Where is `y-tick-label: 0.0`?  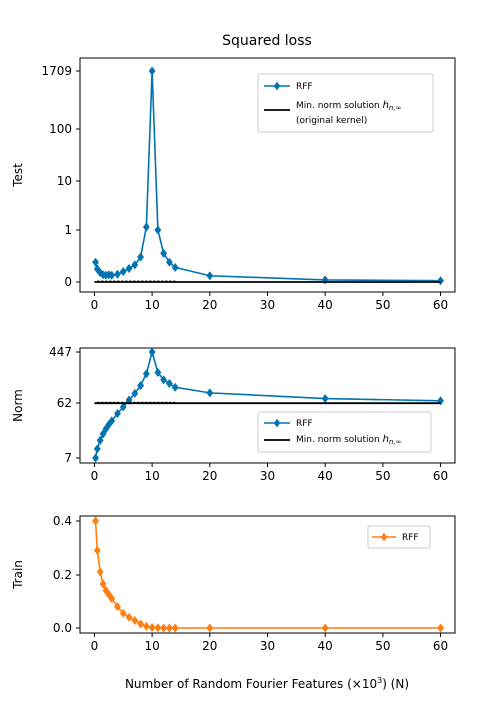
y-tick-label: 0.0 is located at coordinates (62, 628).